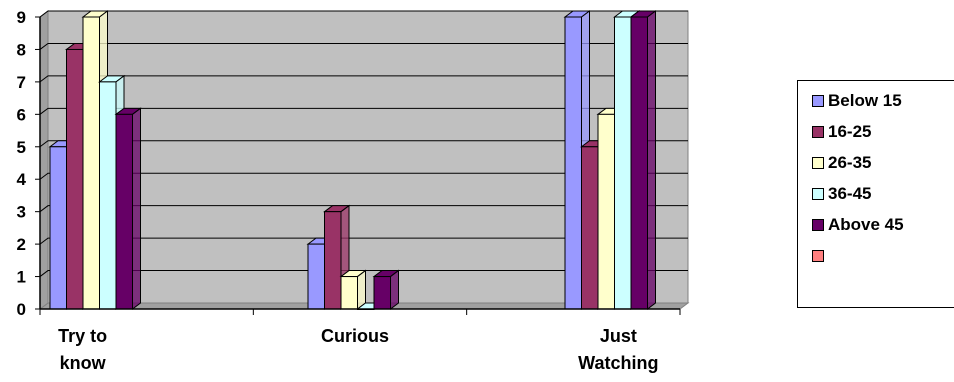 The height and width of the screenshot is (382, 954). What do you see at coordinates (355, 336) in the screenshot?
I see `x-tick-label: Curious` at bounding box center [355, 336].